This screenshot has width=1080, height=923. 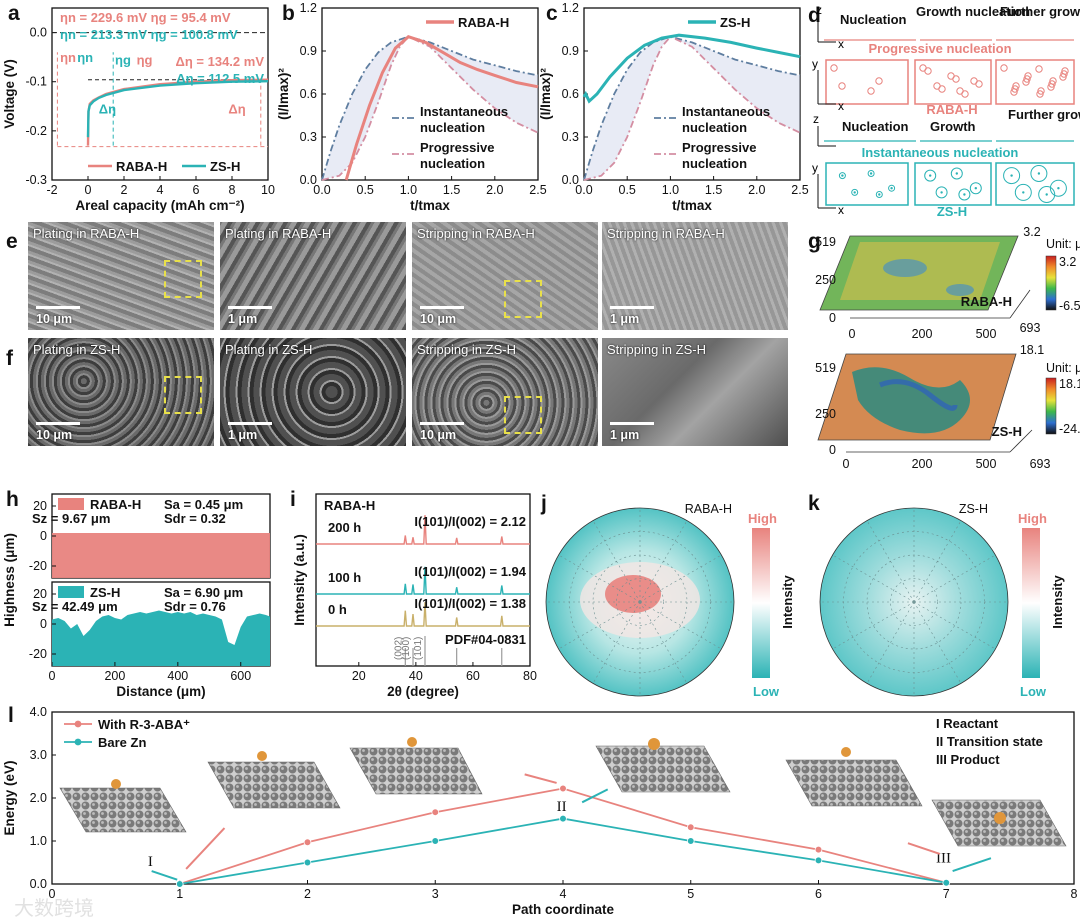 I want to click on h-top-stat-sz: Sz = 9.67 μm, so click(x=71, y=518).